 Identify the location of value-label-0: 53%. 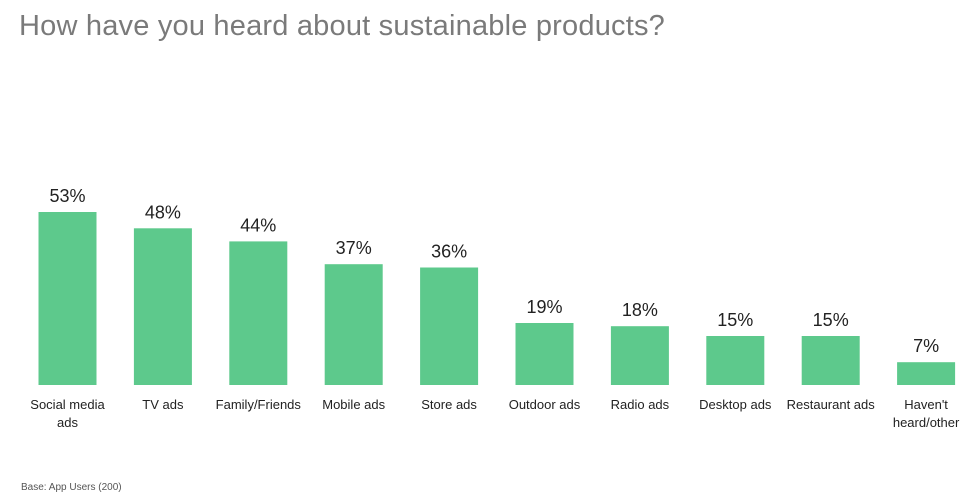
(67, 196).